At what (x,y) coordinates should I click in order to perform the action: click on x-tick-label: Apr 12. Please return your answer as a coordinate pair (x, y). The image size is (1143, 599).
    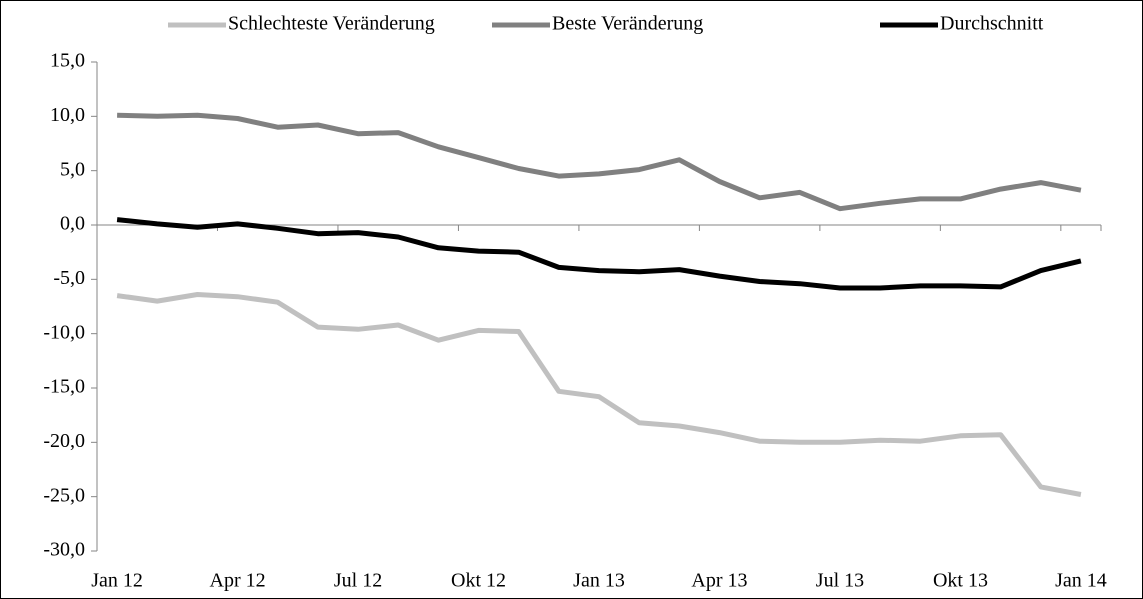
    Looking at the image, I should click on (238, 581).